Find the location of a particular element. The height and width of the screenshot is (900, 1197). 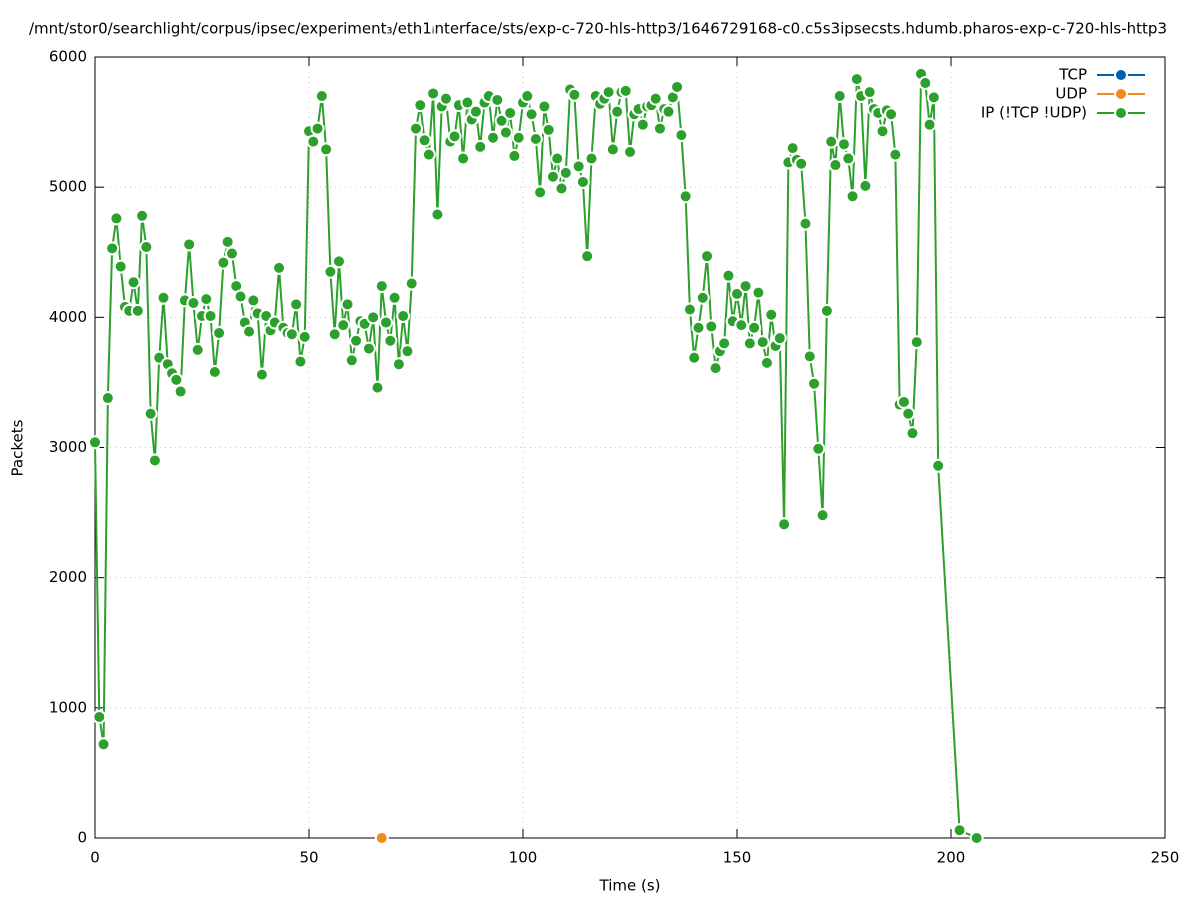

legend-label: TCP is located at coordinates (1072, 75).